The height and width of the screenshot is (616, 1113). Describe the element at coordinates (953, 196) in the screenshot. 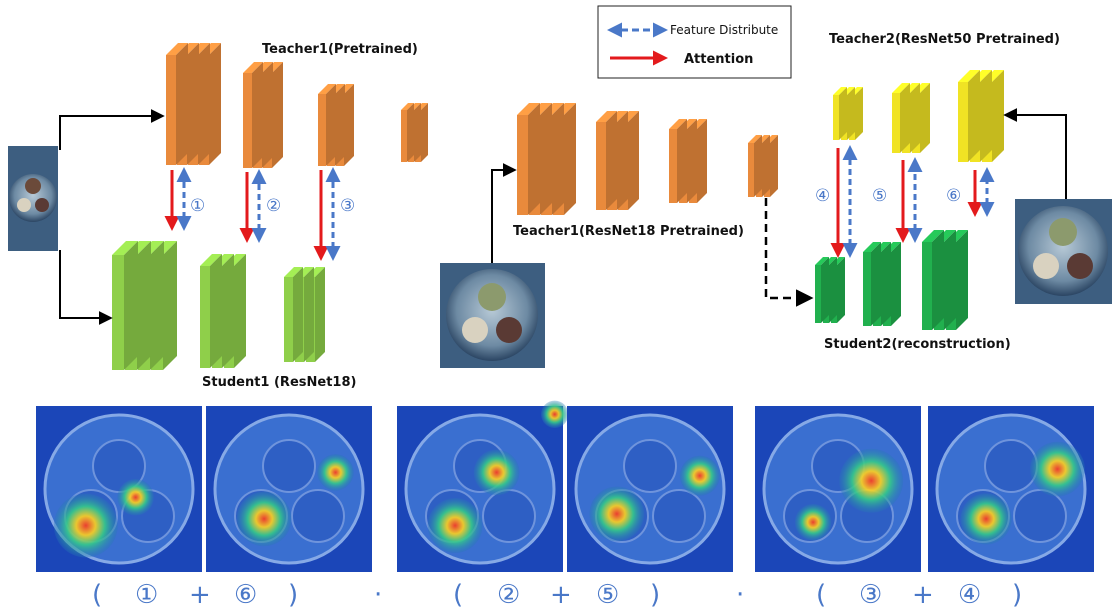

I see `marker-6: ⑥` at that location.